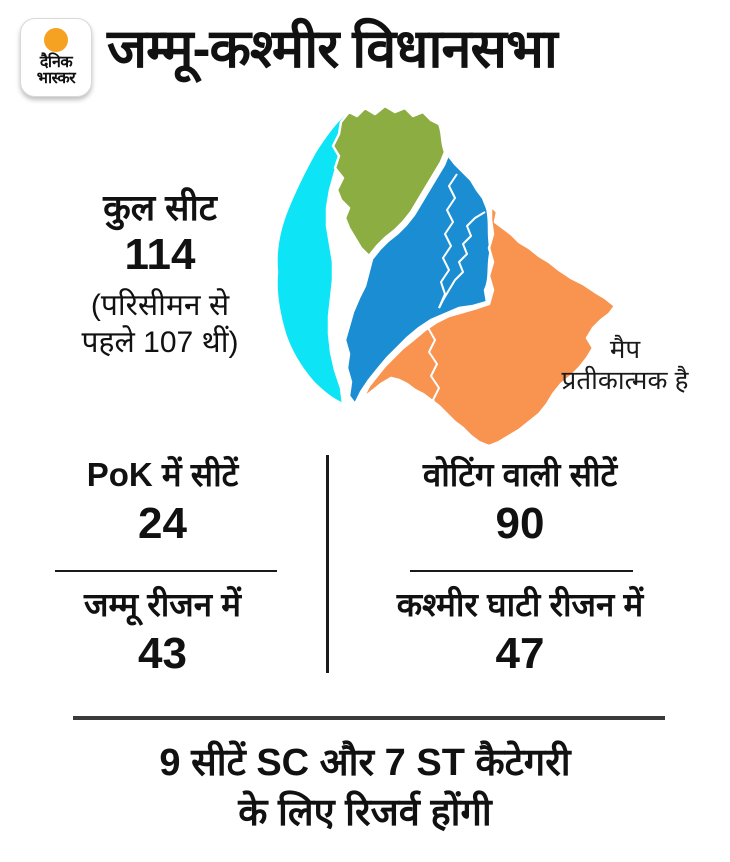  Describe the element at coordinates (160, 342) in the screenshot. I see `total-seats-note-line2: पहले 107 थीं)` at that location.